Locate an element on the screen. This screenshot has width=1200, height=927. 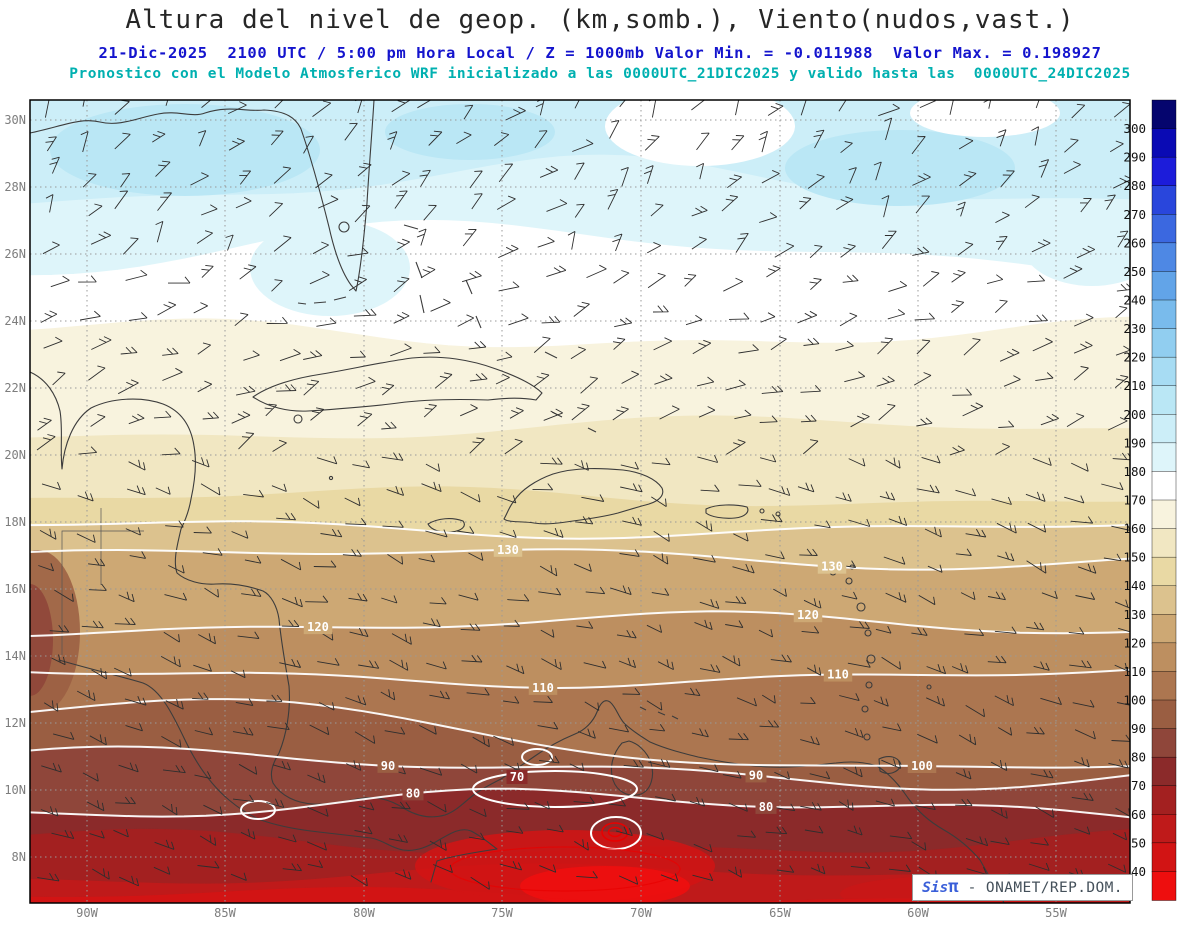
lat-tick-label: 28N is located at coordinates (15, 187).